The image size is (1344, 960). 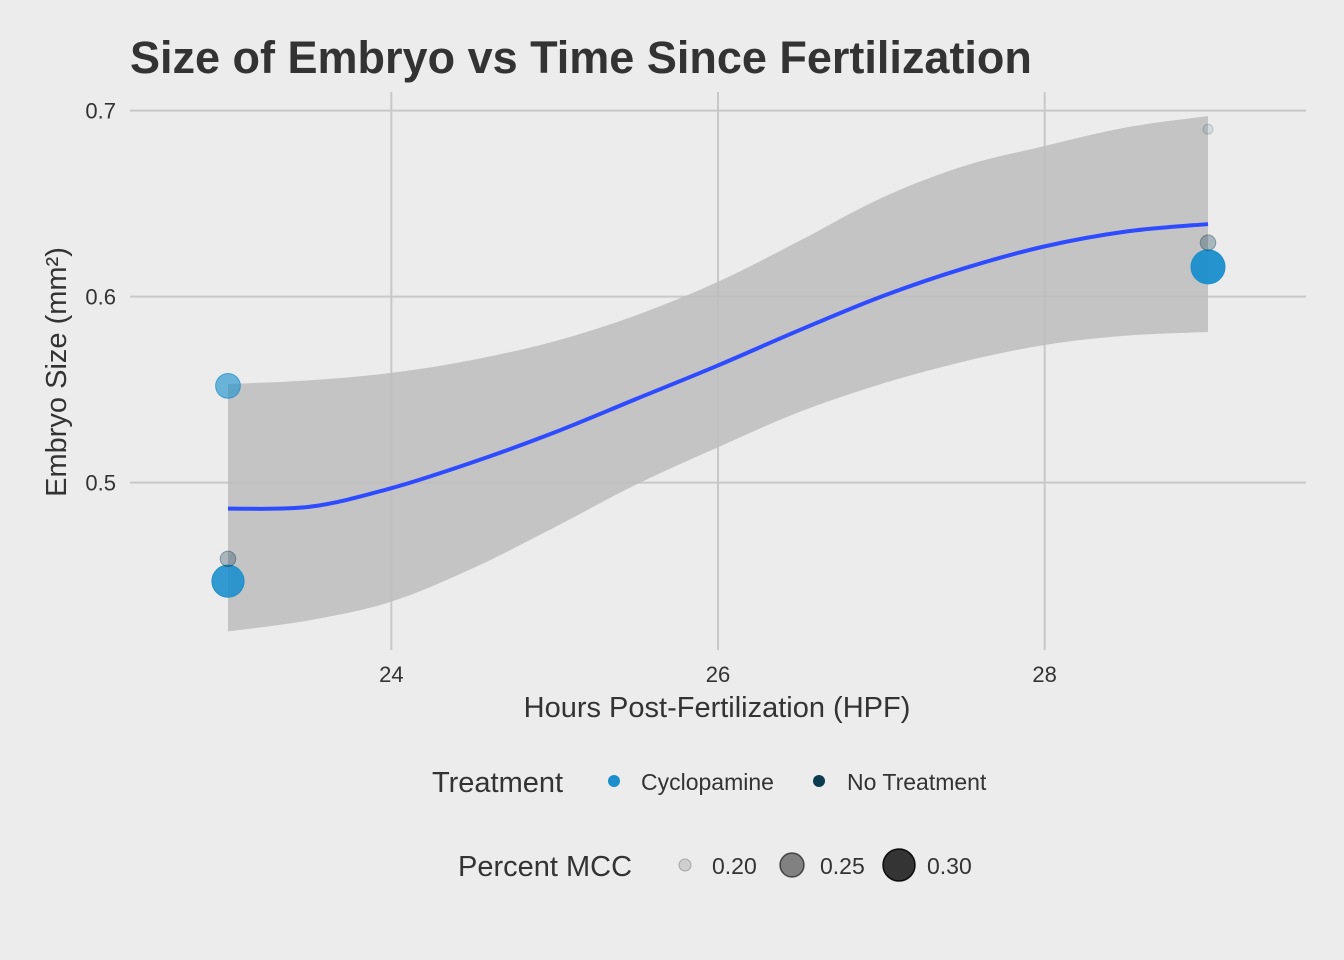 What do you see at coordinates (717, 708) in the screenshot?
I see `x-axis-label: Hours Post-Fertilization (HPF)` at bounding box center [717, 708].